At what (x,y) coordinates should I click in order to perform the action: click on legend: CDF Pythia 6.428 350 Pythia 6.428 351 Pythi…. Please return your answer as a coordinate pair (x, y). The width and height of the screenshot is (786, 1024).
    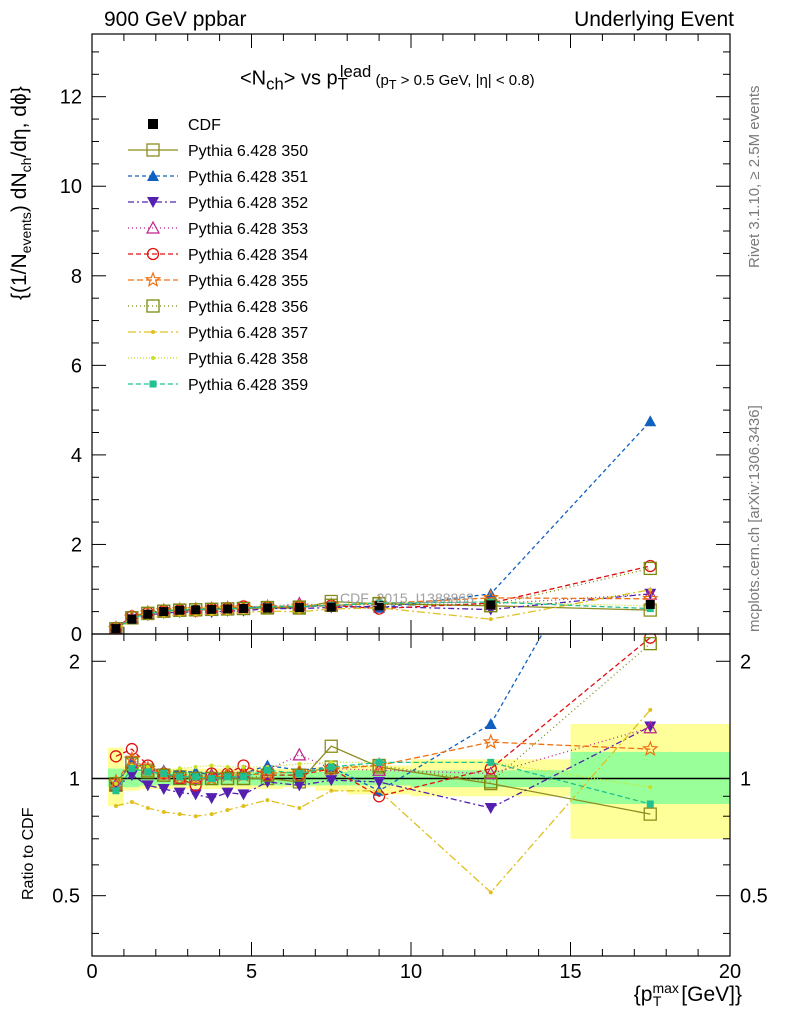
    Looking at the image, I should click on (218, 255).